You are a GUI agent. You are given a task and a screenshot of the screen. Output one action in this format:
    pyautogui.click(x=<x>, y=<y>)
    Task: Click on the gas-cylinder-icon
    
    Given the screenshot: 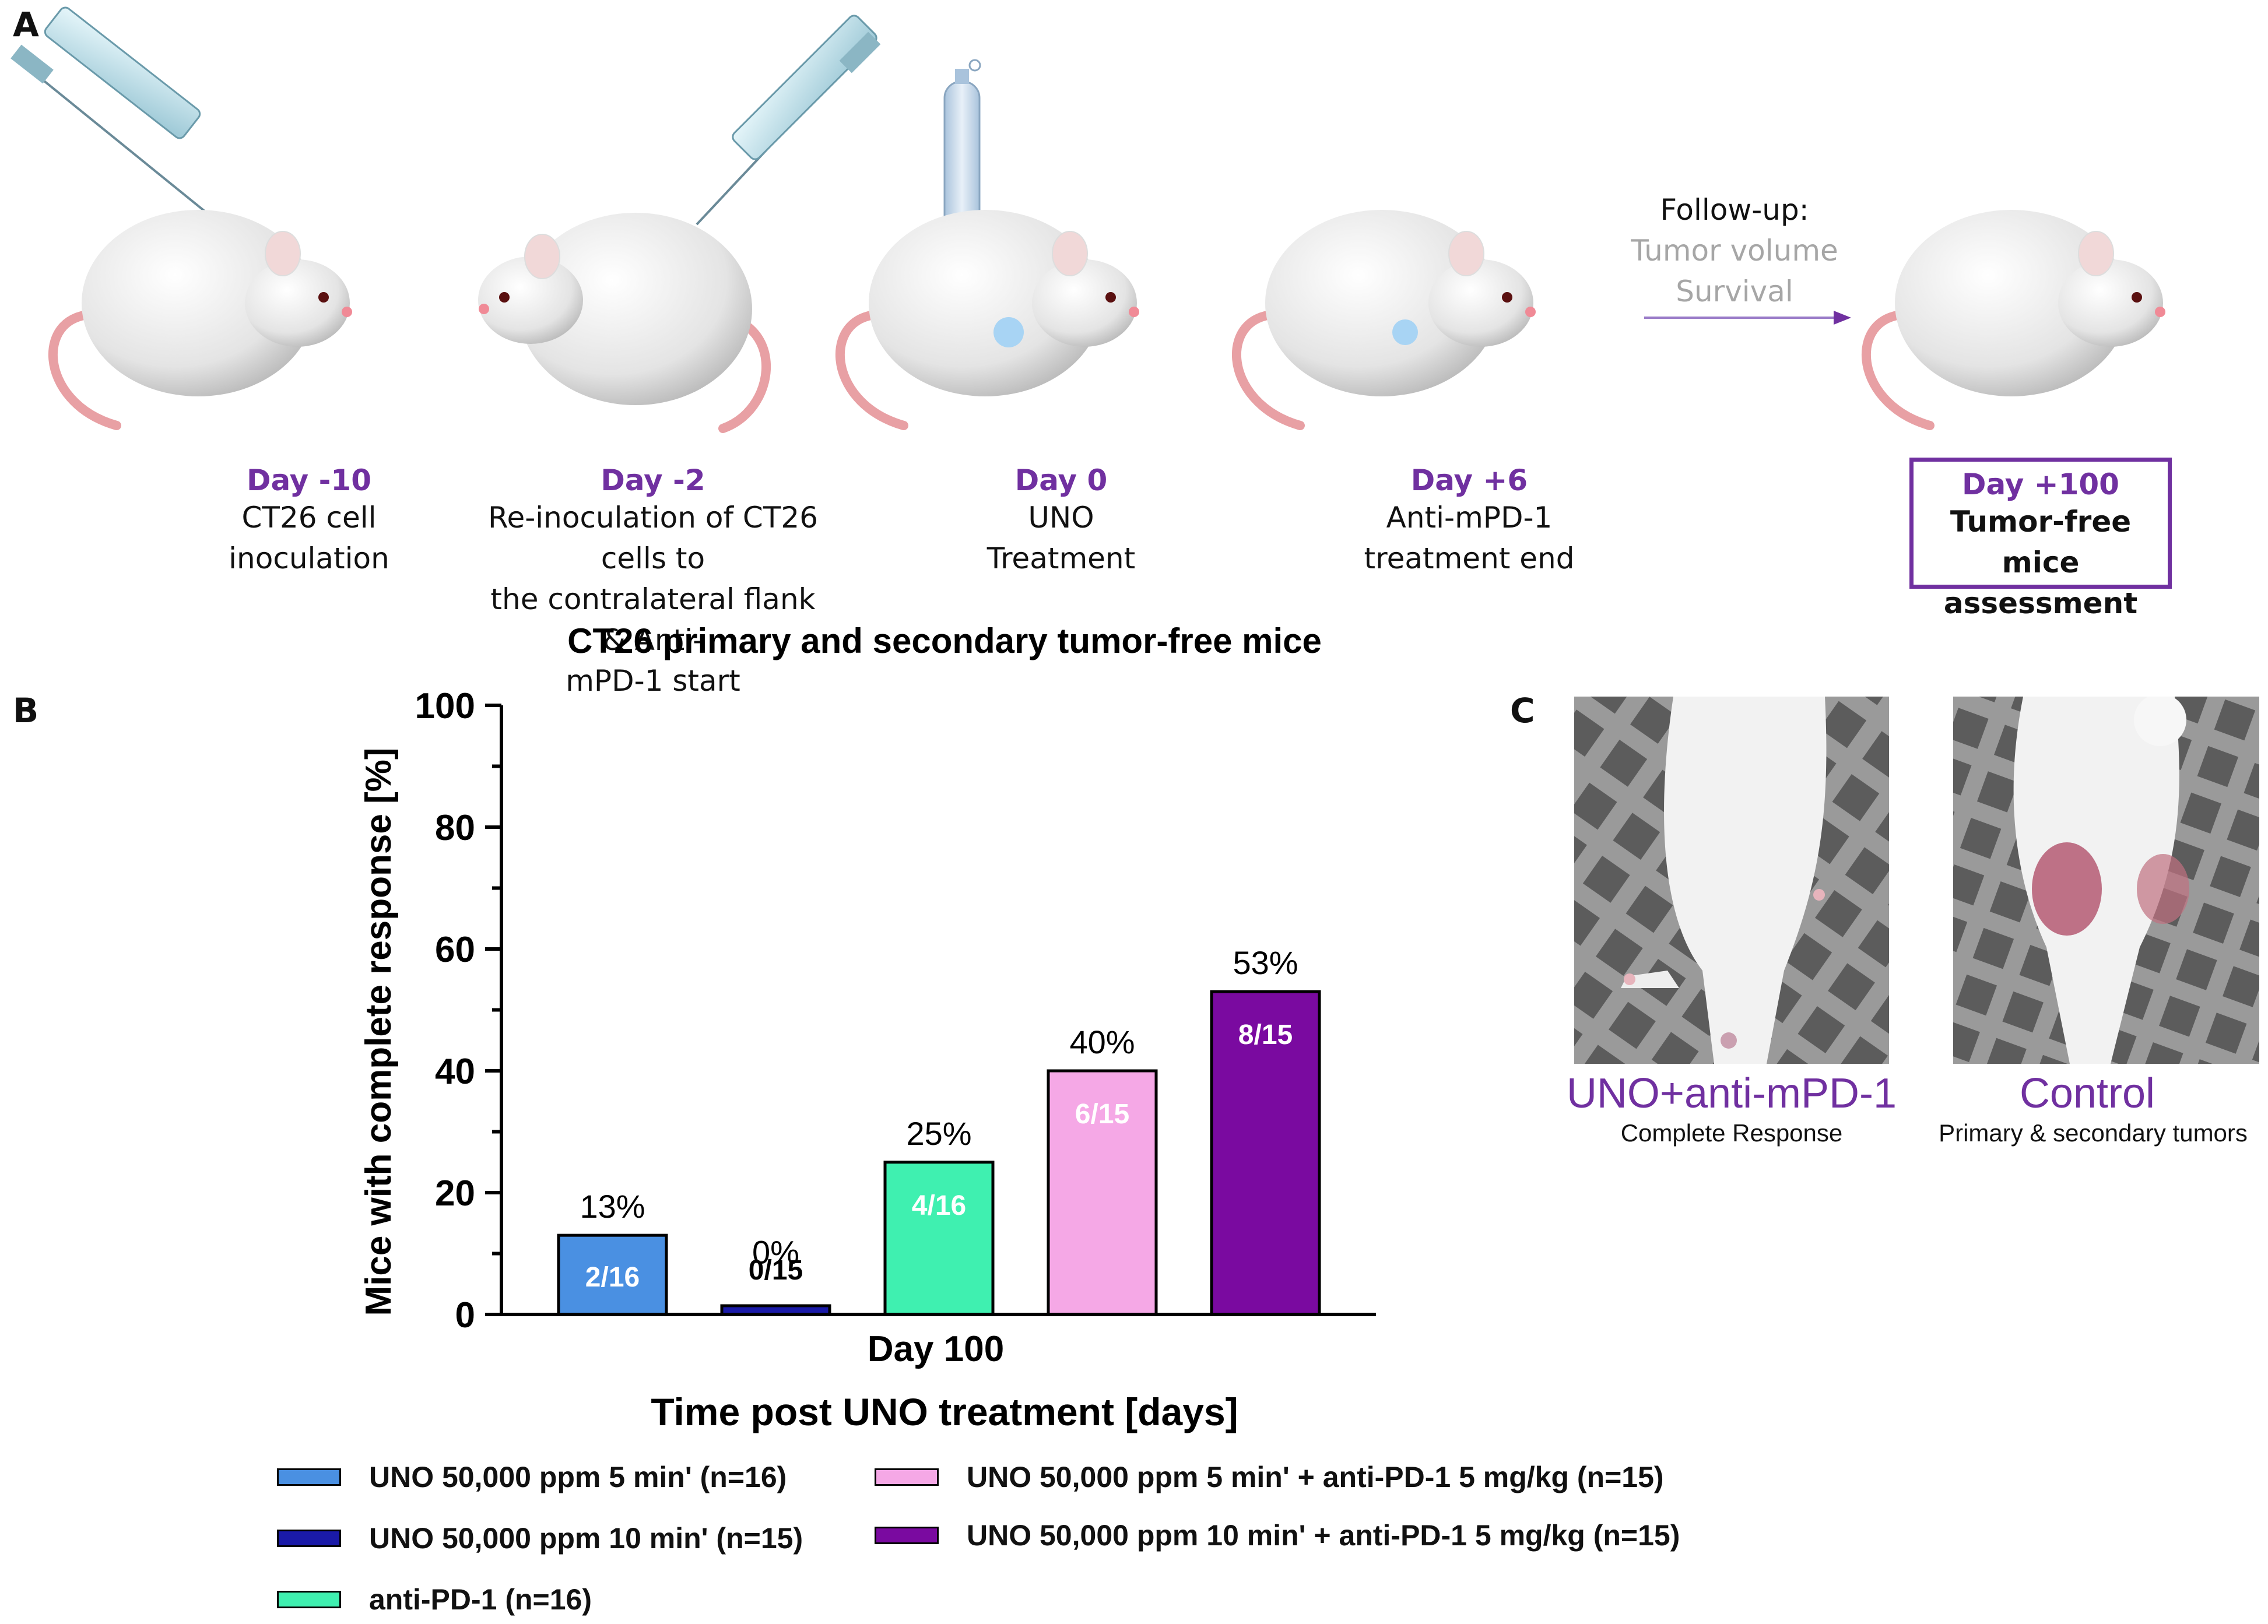 What is the action you would take?
    pyautogui.click(x=962, y=151)
    